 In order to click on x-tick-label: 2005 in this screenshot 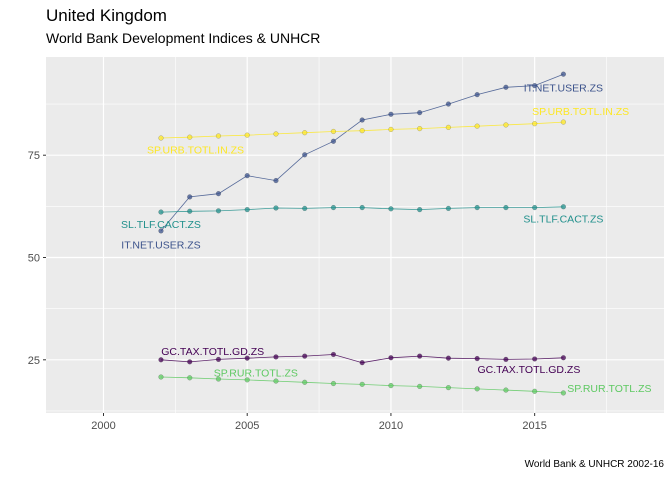, I will do `click(247, 426)`.